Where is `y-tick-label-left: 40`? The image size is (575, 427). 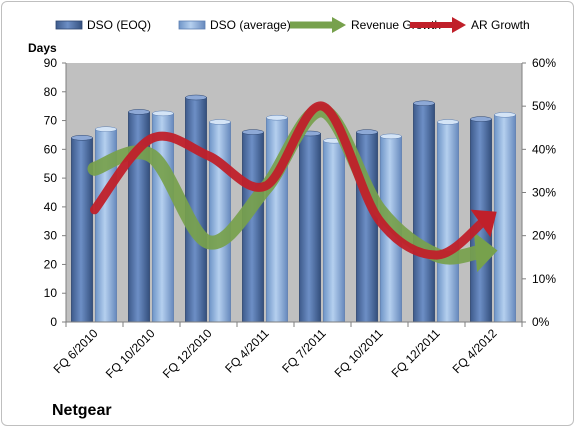
y-tick-label-left: 40 is located at coordinates (51, 207).